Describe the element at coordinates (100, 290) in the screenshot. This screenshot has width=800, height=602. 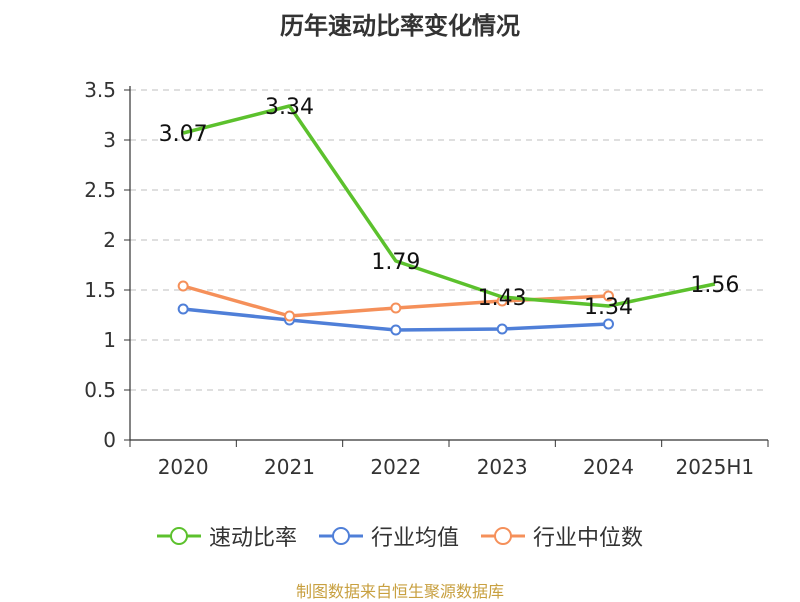
I see `y-tick-label-3: 1.5` at that location.